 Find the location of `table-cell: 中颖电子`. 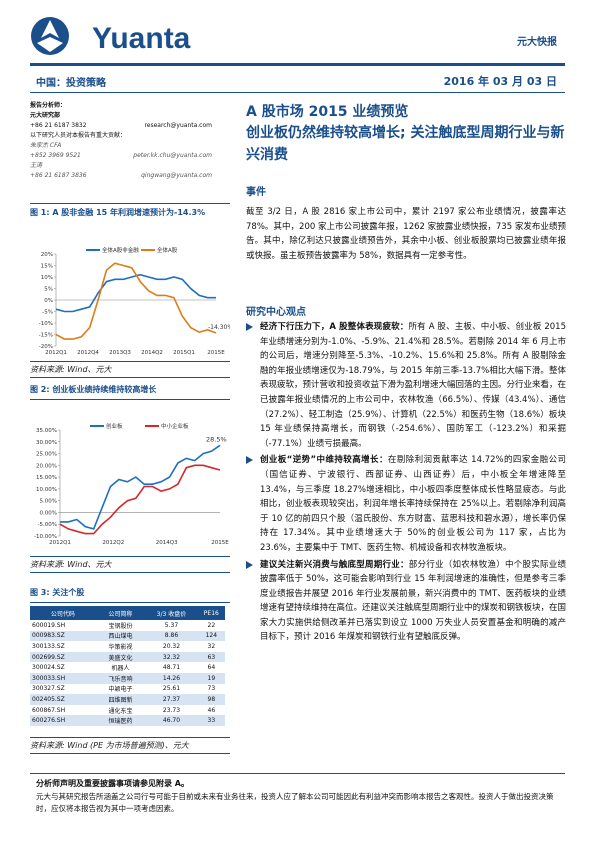

table-cell: 中颖电子 is located at coordinates (120, 690).